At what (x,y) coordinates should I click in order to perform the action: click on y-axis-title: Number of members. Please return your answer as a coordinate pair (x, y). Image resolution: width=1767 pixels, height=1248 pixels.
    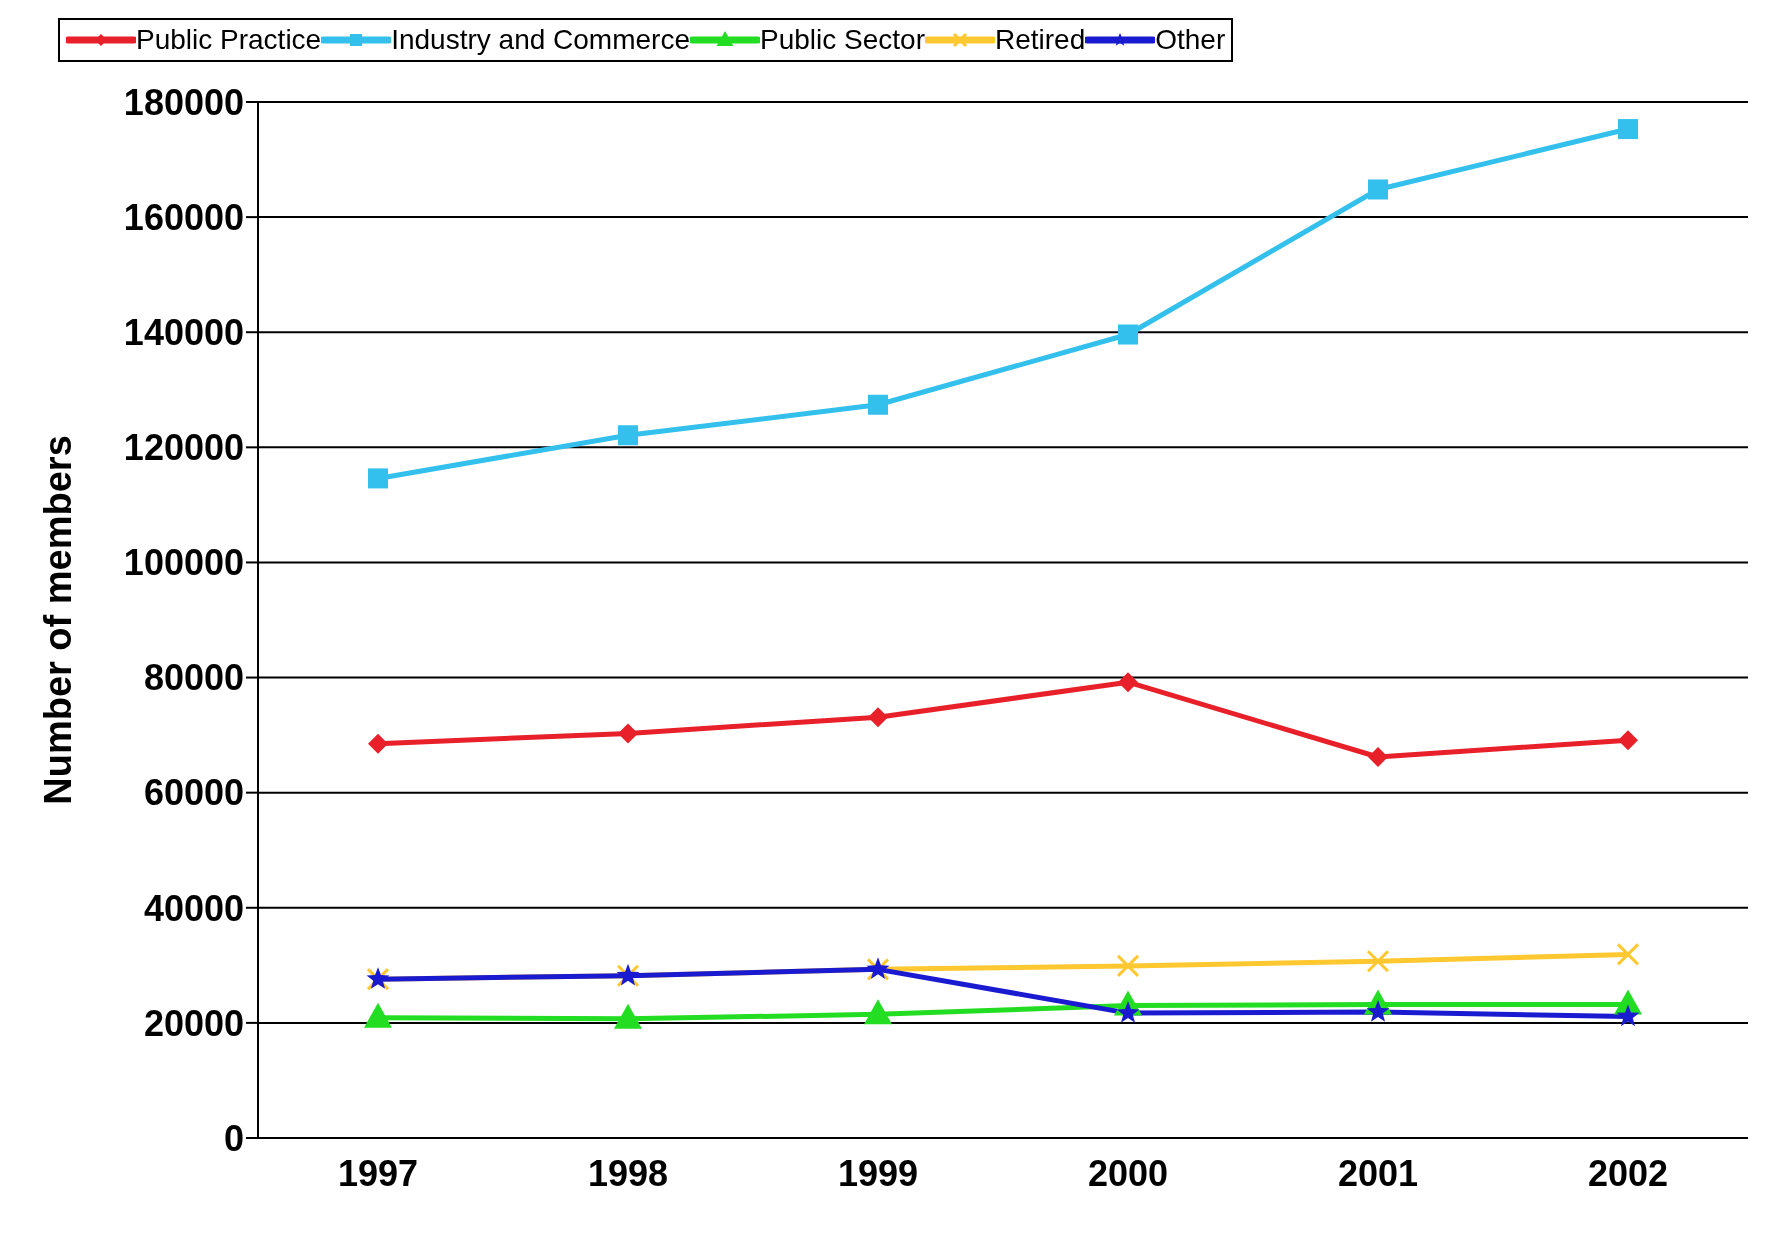
    Looking at the image, I should click on (58, 620).